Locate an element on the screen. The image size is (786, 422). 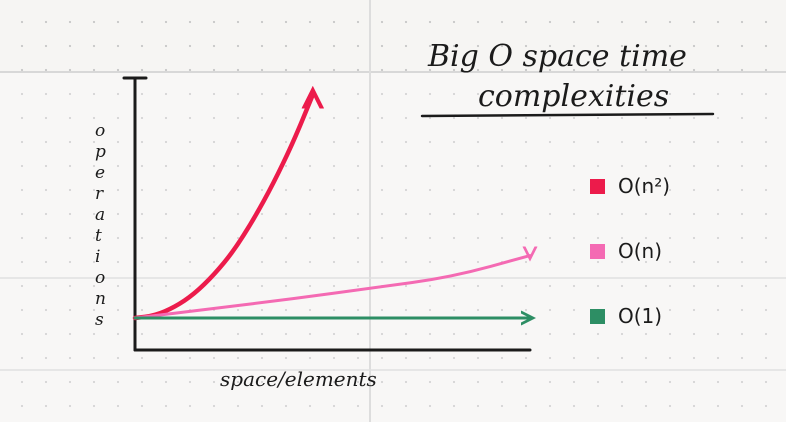
y-axis-label-char: i is located at coordinates (97, 257).